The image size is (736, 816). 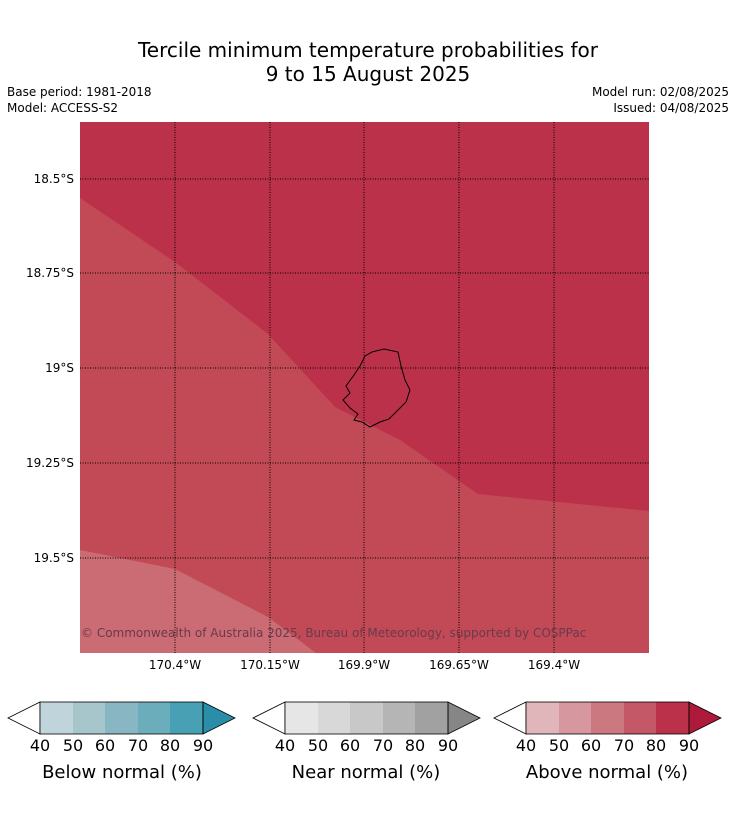 I want to click on lat-label: 19.25°S, so click(x=50, y=463).